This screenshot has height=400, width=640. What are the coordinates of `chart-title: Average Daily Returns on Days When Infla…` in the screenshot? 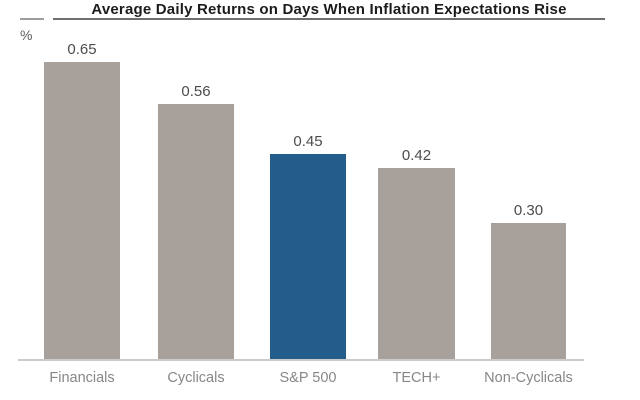 It's located at (329, 9).